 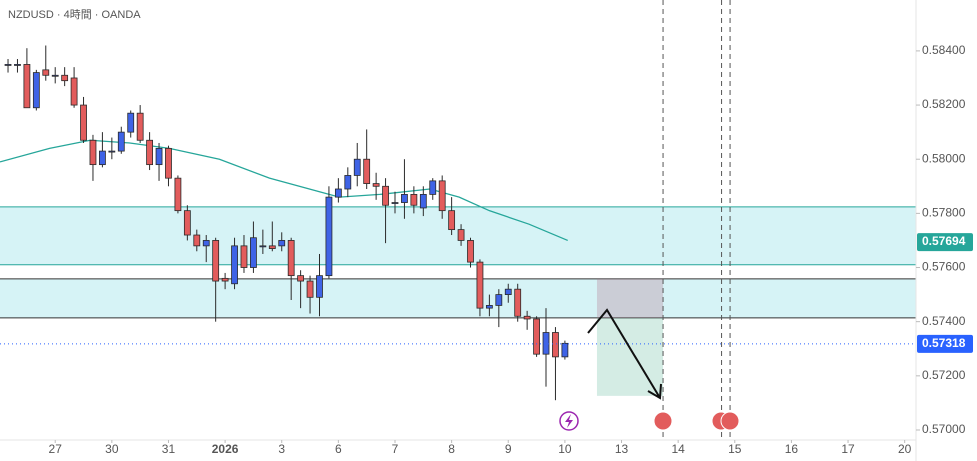 What do you see at coordinates (56, 449) in the screenshot?
I see `x-tick-label: 27` at bounding box center [56, 449].